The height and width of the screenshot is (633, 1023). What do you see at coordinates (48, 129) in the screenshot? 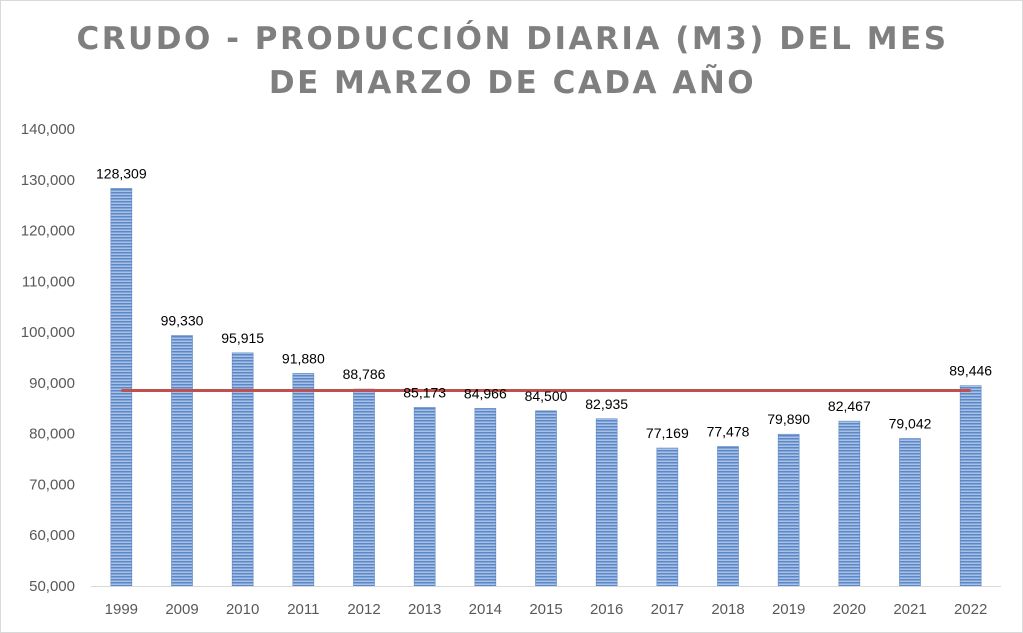
I see `y-tick-label: 140,000` at bounding box center [48, 129].